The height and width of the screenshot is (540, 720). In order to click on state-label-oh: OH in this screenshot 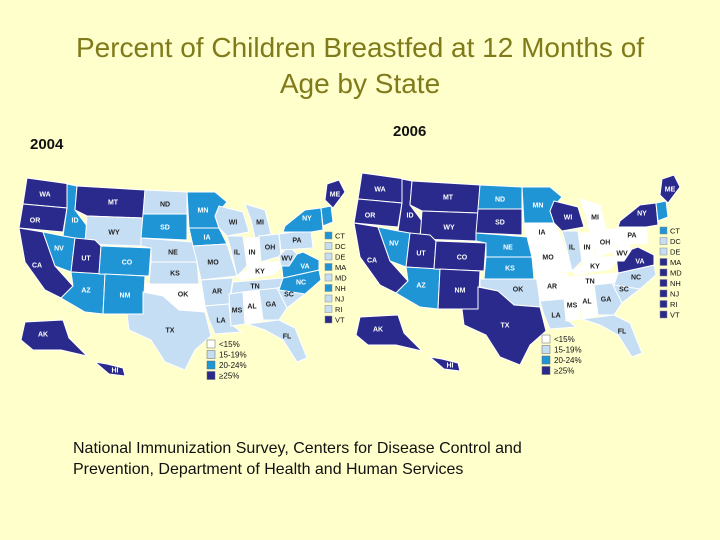, I will do `click(605, 243)`.